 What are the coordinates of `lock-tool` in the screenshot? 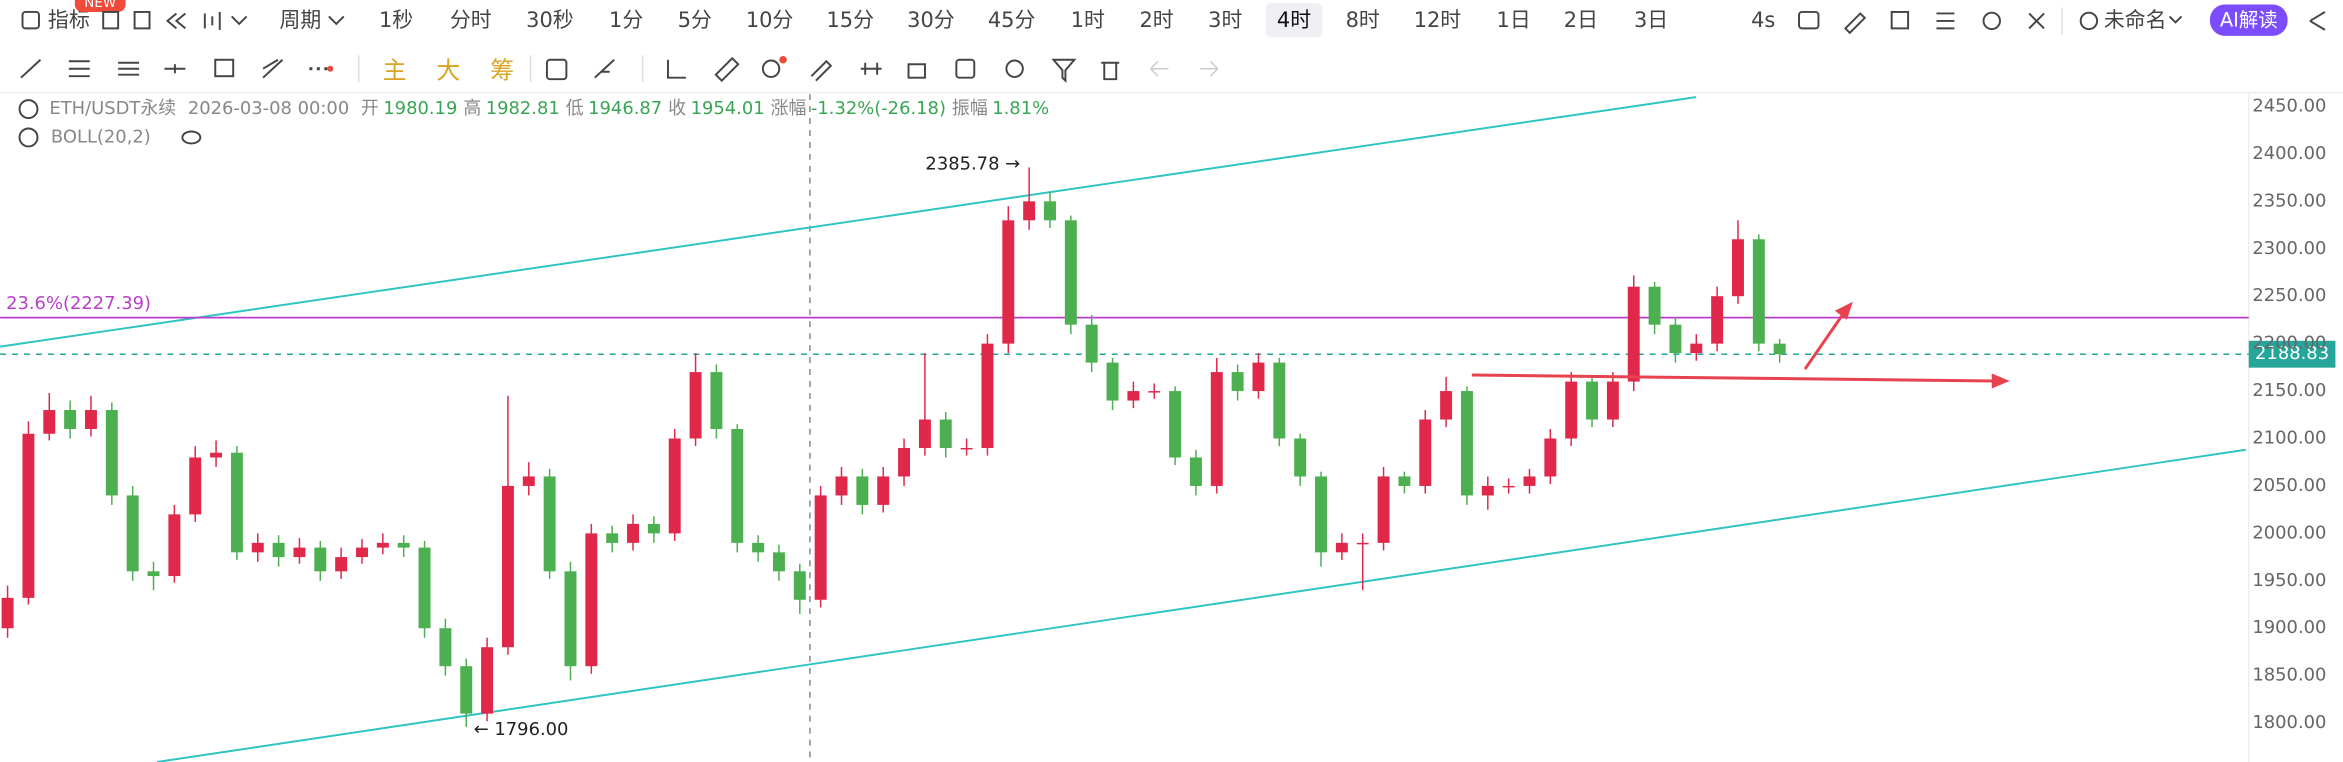 It's located at (916, 71).